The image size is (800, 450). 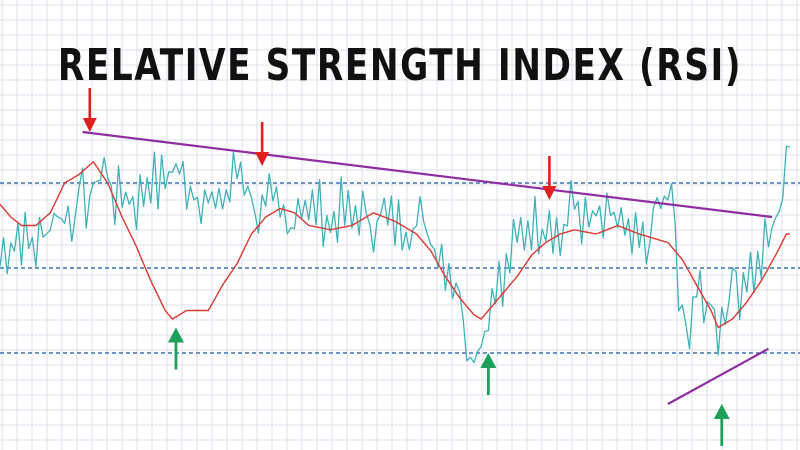 I want to click on chart-title: RELATIVE STRENGTH INDEX (RSI), so click(x=400, y=65).